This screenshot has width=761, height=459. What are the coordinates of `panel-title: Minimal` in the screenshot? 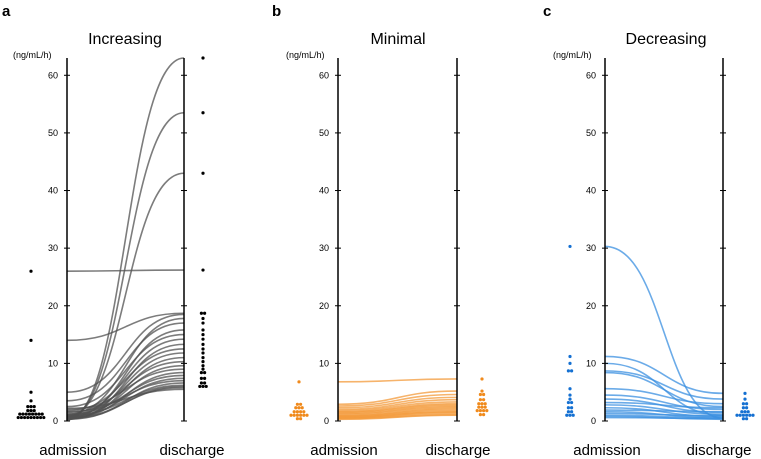 It's located at (397, 39).